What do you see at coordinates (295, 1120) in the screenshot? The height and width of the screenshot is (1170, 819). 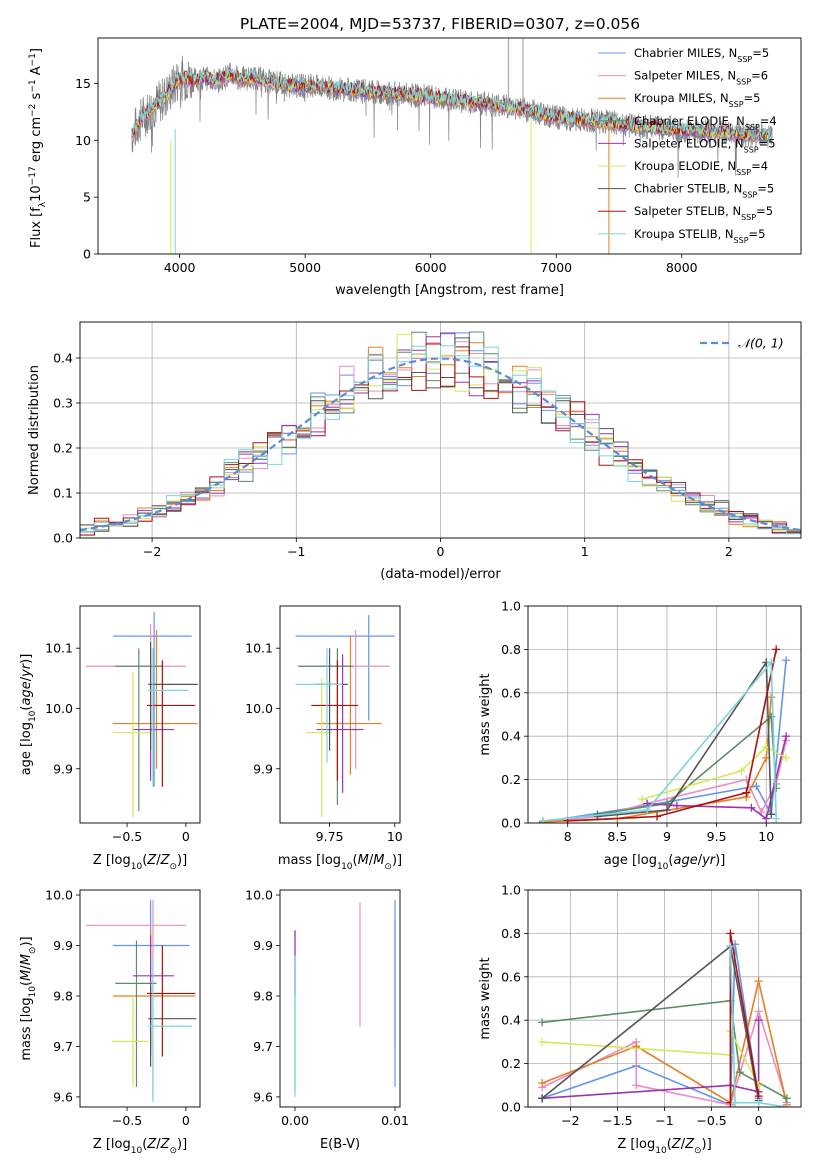 I see `x-tick-label: 0.00` at bounding box center [295, 1120].